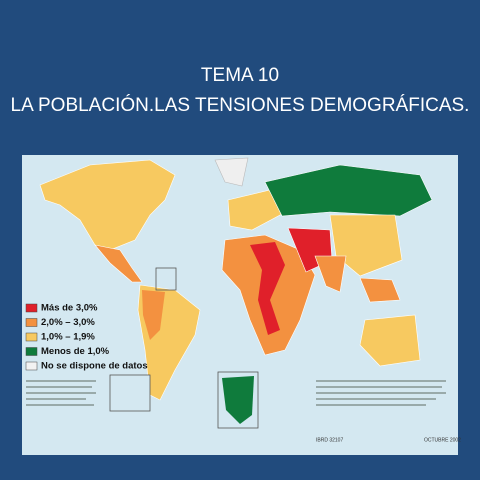 The width and height of the screenshot is (480, 485). Describe the element at coordinates (238, 400) in the screenshot. I see `inset-land` at that location.